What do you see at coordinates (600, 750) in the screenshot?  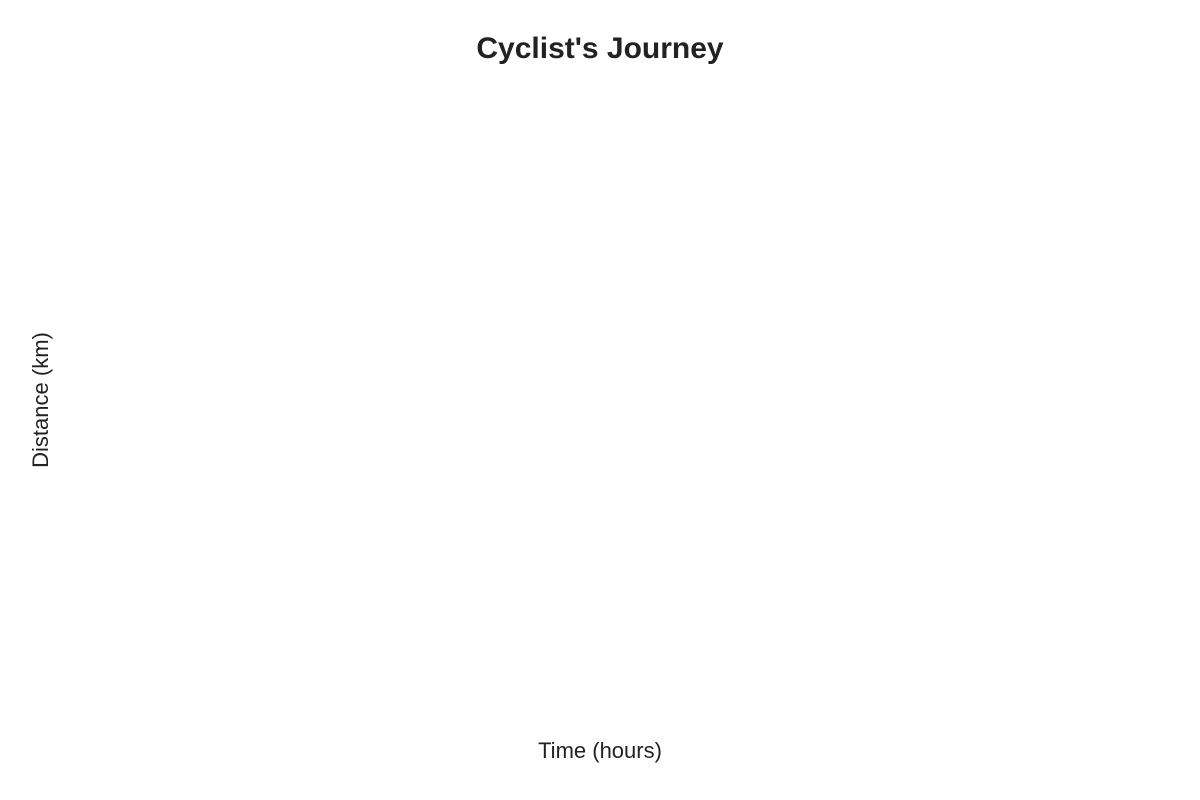 I see `x-axis-label: Time (hours)` at bounding box center [600, 750].